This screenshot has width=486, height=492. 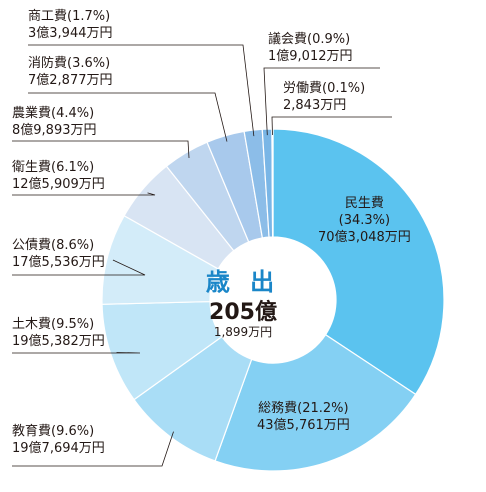 I want to click on leader-line-gikai, so click(x=321, y=101).